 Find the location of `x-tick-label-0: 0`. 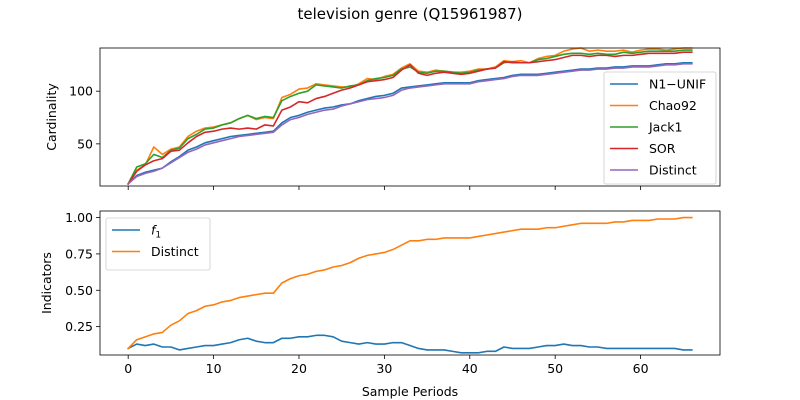

x-tick-label-0: 0 is located at coordinates (128, 368).